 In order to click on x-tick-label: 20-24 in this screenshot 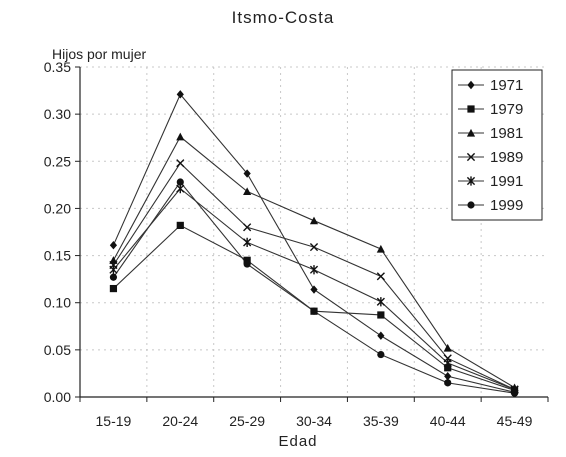, I will do `click(180, 421)`.